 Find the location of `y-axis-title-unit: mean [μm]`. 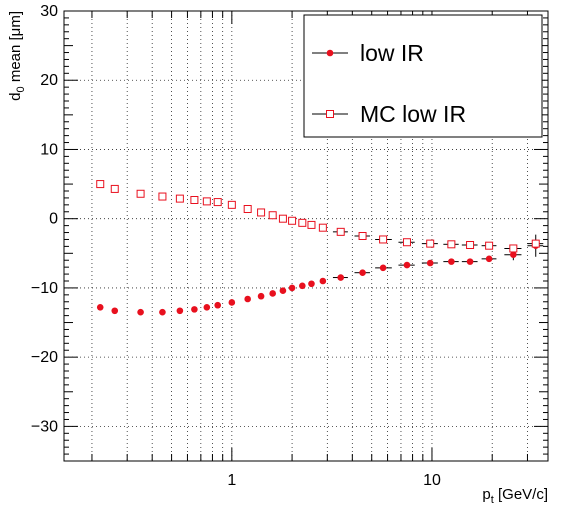

y-axis-title-unit: mean [μm] is located at coordinates (15, 48).